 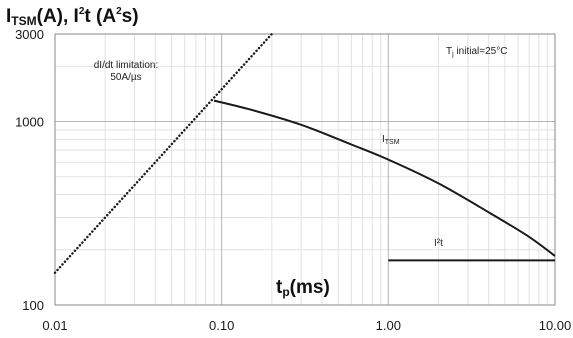 I want to click on y-tick-label: 100, so click(x=33, y=305).